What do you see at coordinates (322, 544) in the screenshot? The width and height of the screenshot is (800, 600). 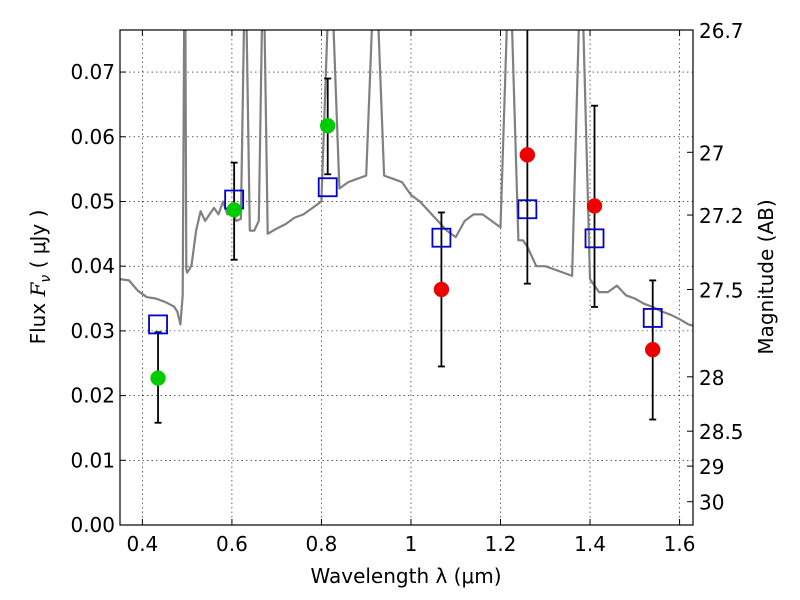 I see `x-tick-label: 0.8` at bounding box center [322, 544].